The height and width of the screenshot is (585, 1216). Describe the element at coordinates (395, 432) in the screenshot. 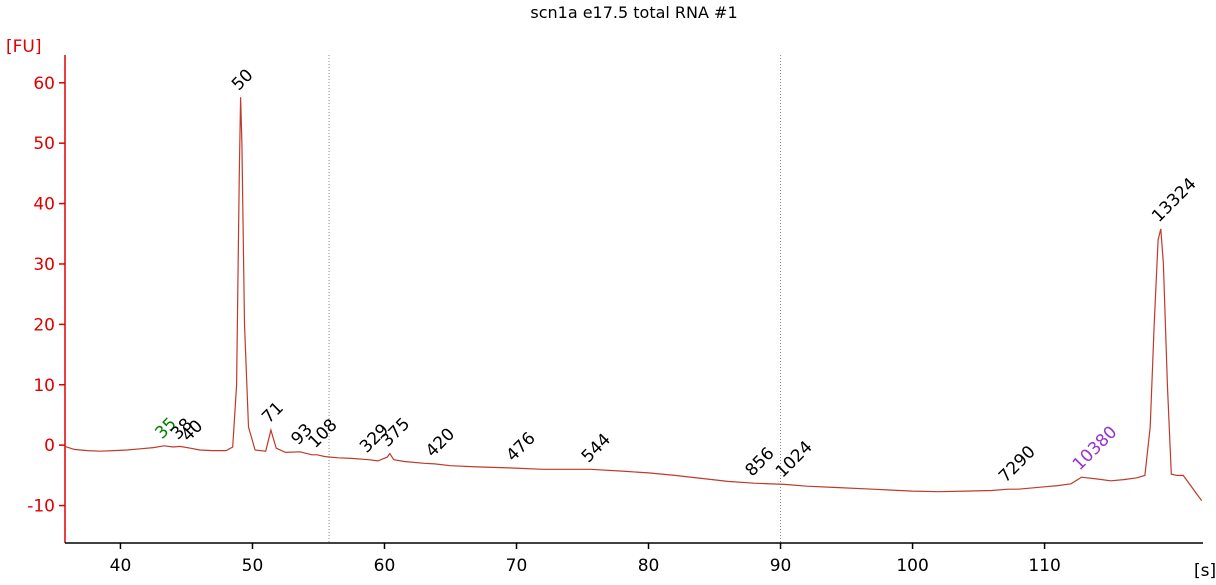

I see `peak-label: 375` at that location.